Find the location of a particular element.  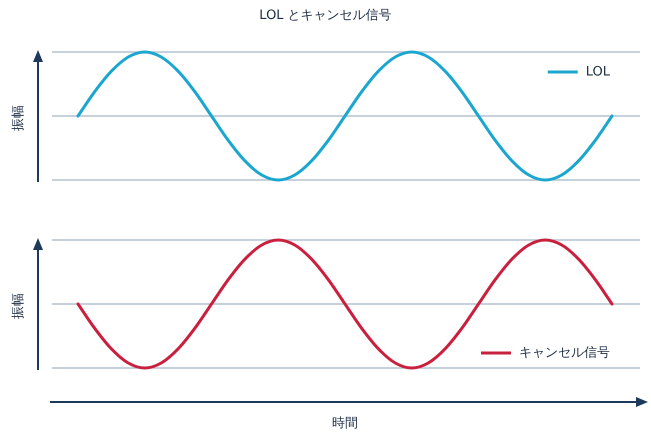

legend-label: LOL is located at coordinates (598, 72).